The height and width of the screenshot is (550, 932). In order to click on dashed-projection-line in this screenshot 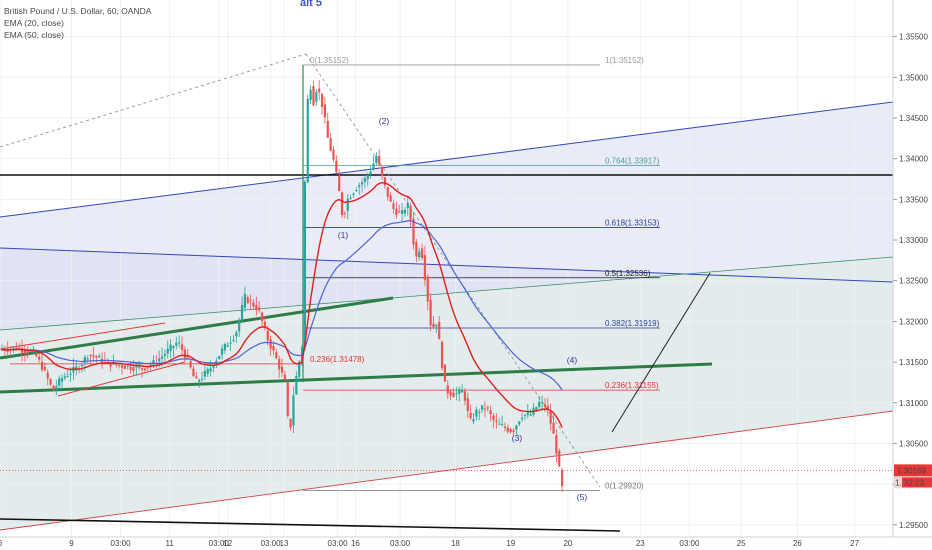, I will do `click(153, 100)`.